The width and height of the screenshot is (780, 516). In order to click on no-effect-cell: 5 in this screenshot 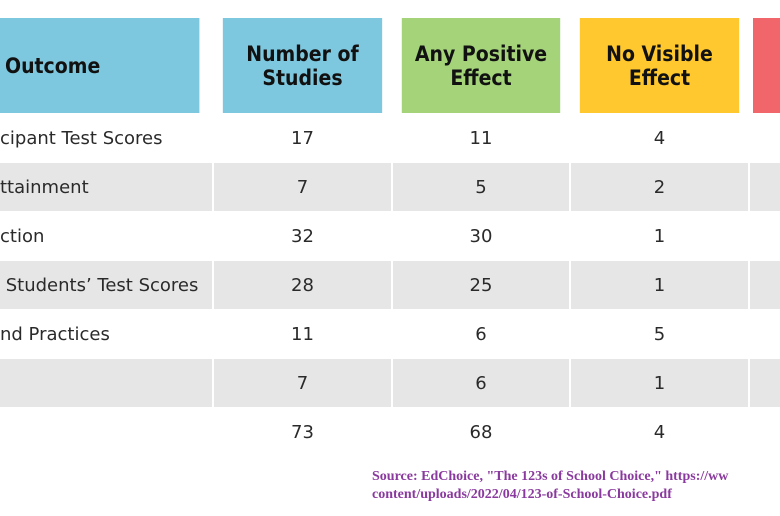, I will do `click(659, 334)`.